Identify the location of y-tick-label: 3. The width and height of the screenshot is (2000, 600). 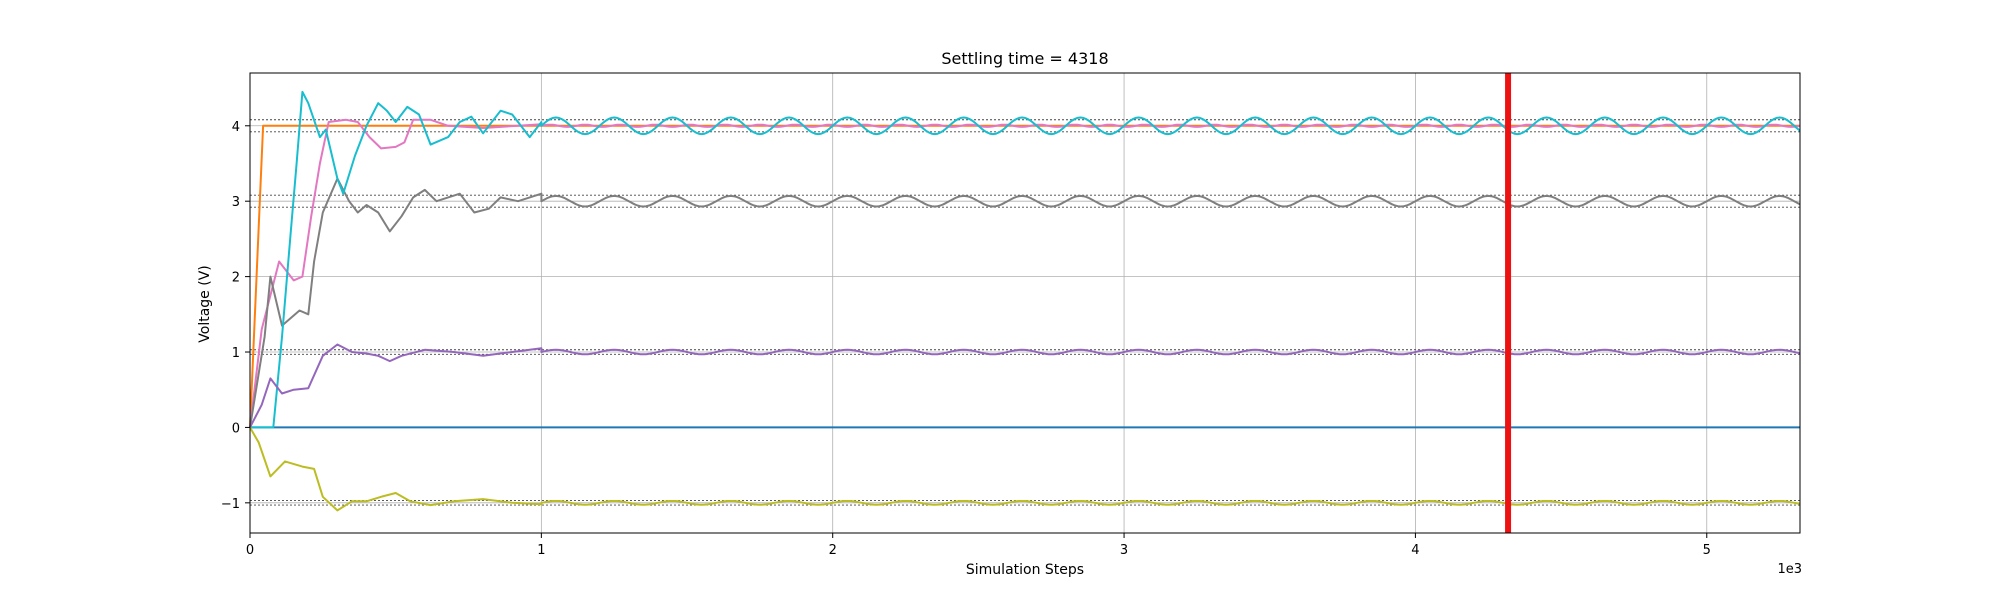
(236, 202).